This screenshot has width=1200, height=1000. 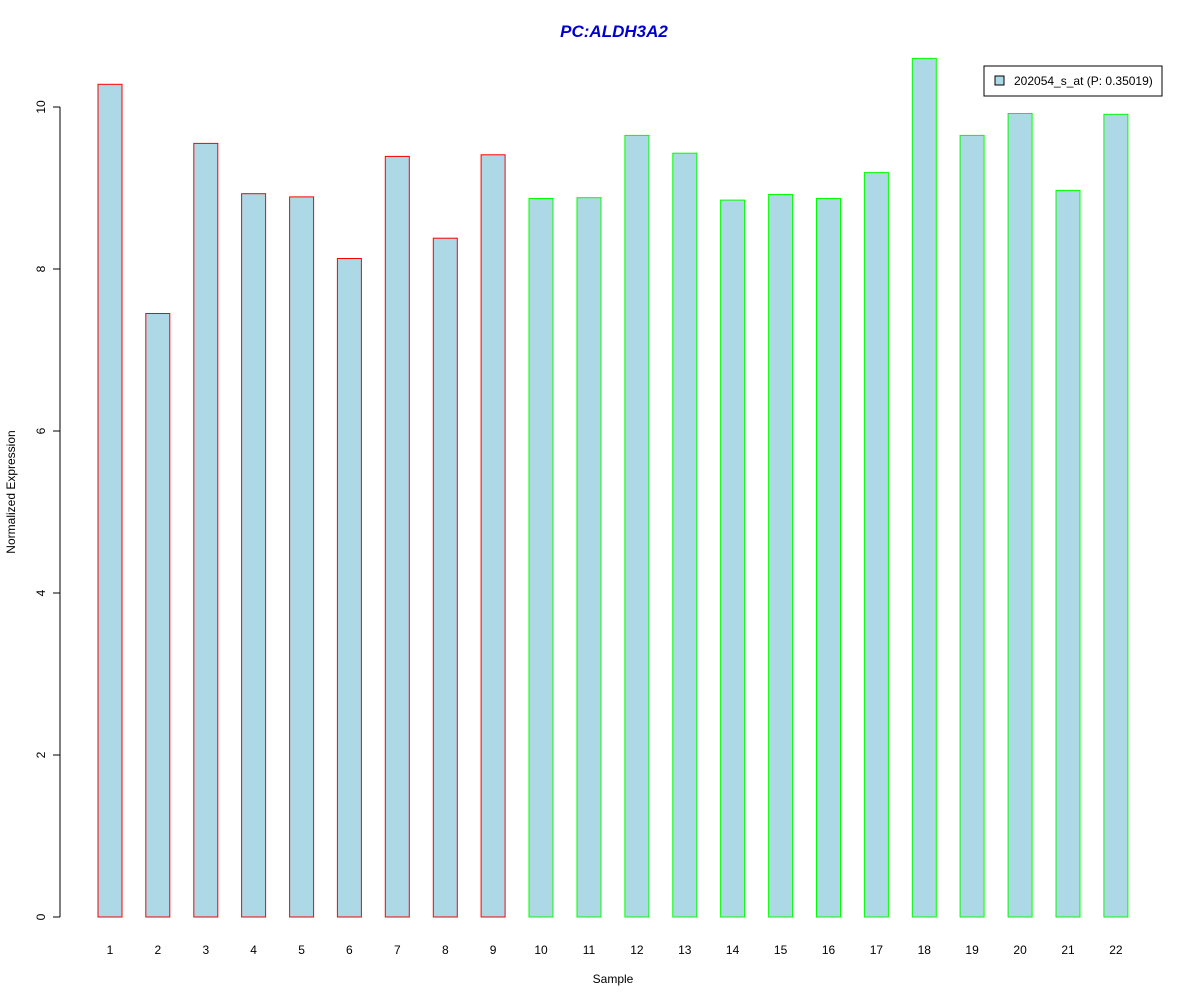 I want to click on x-tick-label: 21, so click(x=1068, y=950).